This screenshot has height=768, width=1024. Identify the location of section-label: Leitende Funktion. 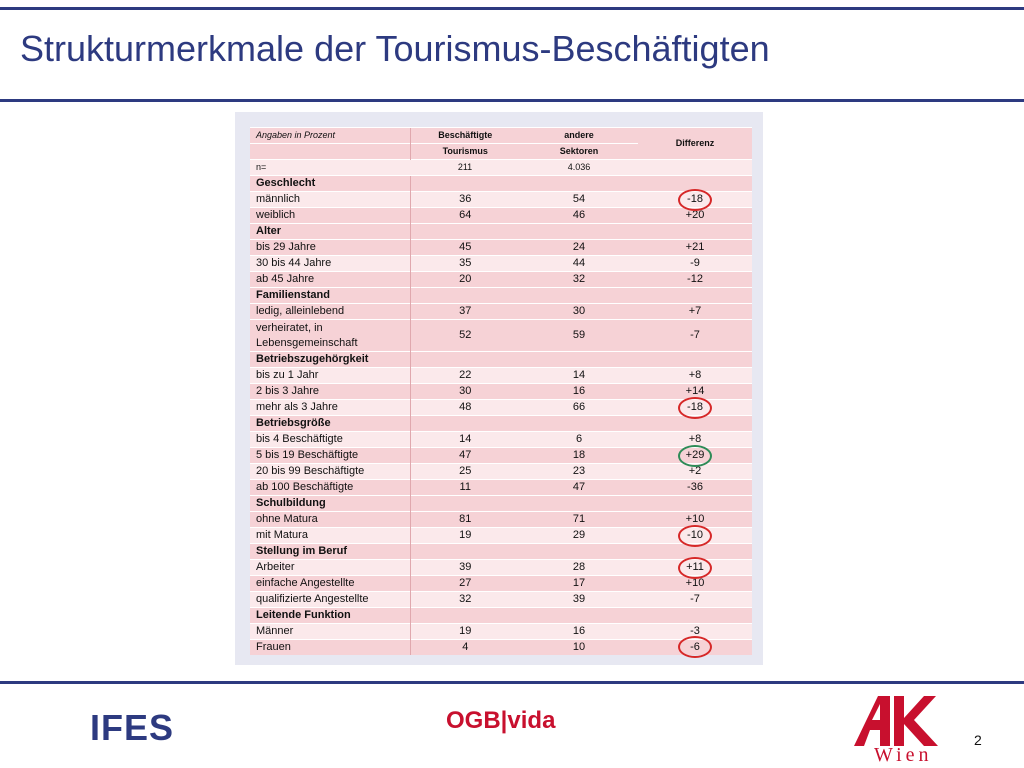
(330, 615).